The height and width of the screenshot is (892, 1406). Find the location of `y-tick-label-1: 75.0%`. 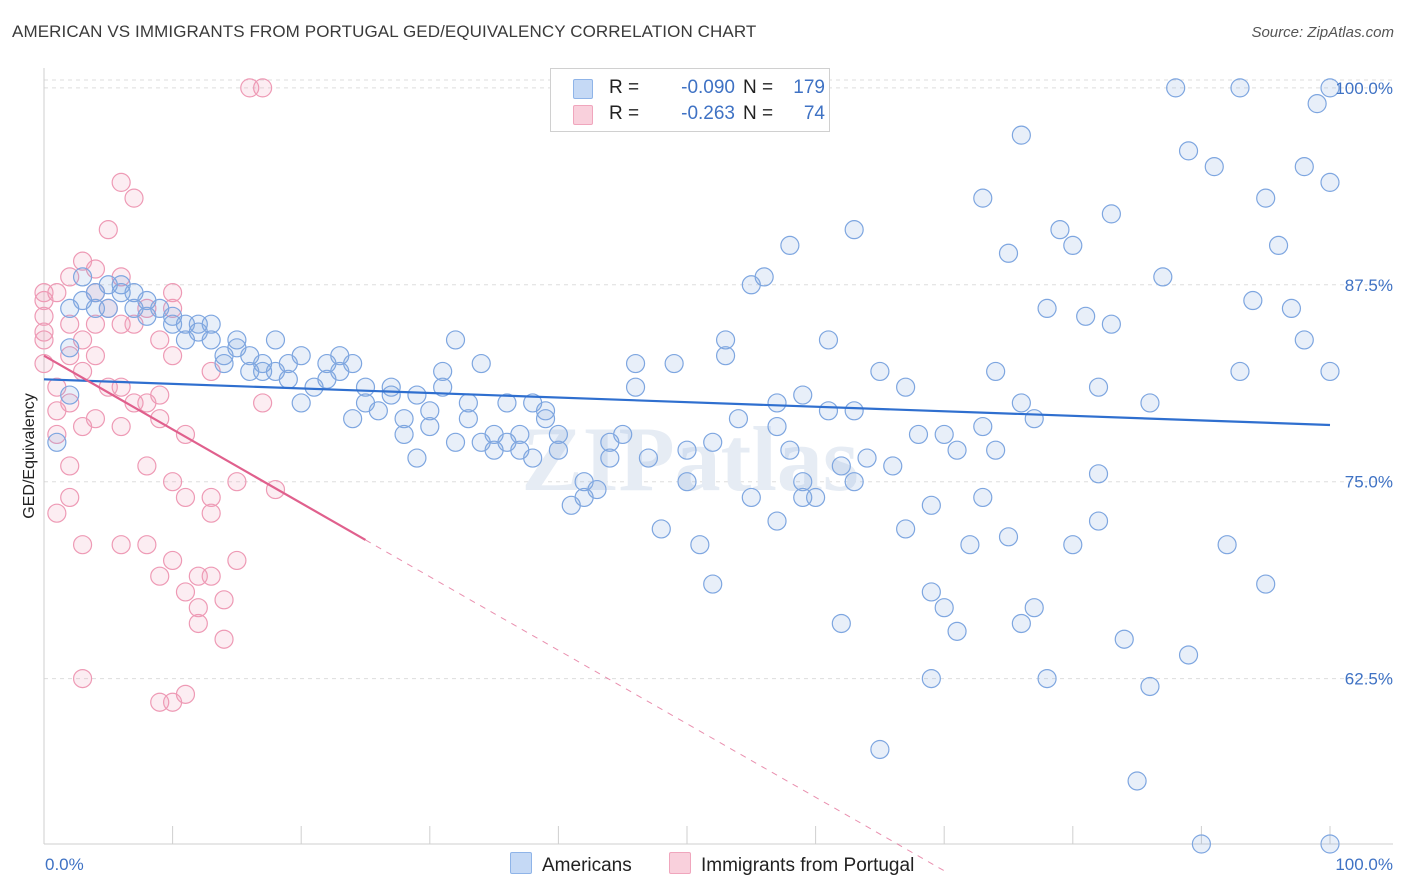

y-tick-label-1: 75.0% is located at coordinates (1369, 482).